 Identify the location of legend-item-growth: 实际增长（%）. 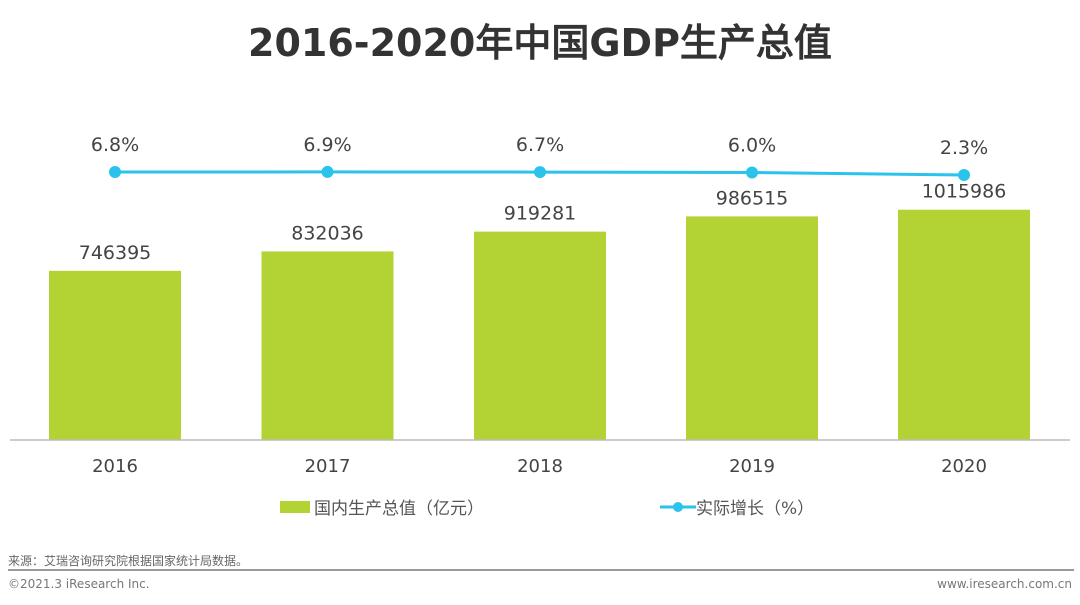
(737, 506).